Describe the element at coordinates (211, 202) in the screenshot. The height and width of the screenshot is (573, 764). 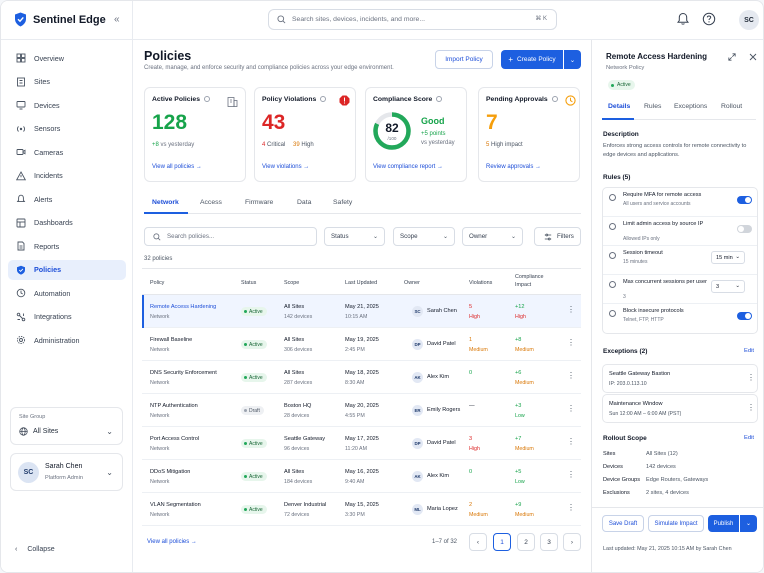
I see `tab-access: Access` at that location.